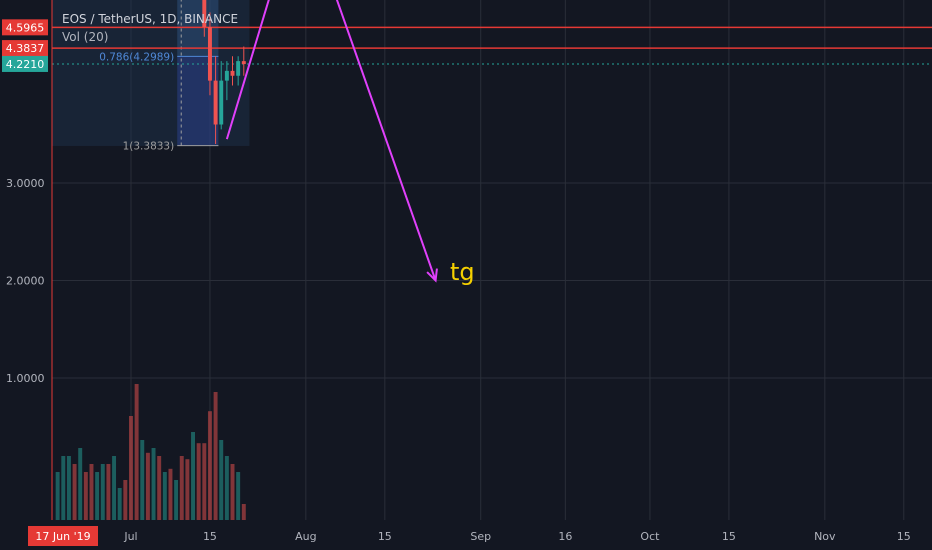  I want to click on price-tag: 4.5965, so click(25, 27).